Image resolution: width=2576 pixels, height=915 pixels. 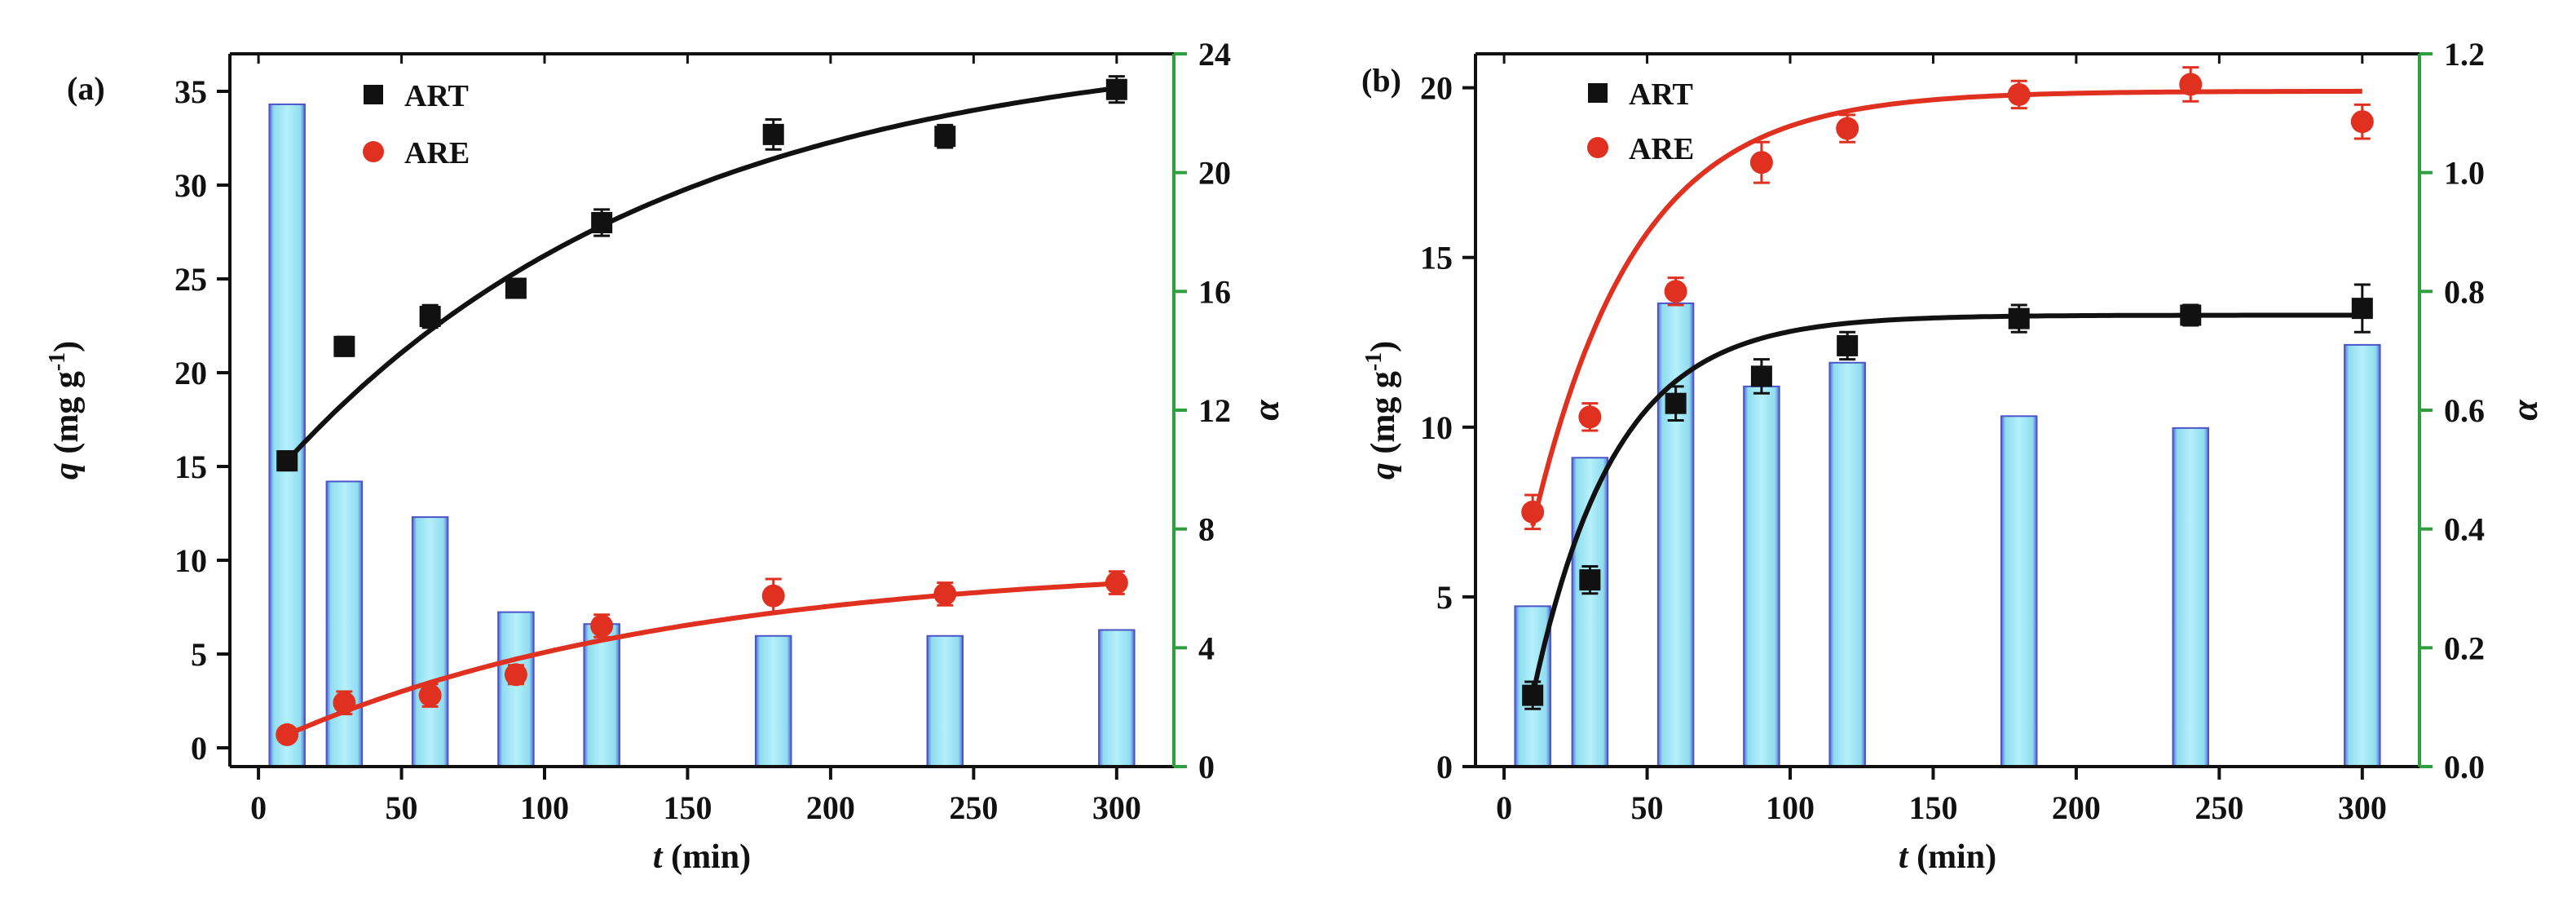 I want to click on fit-curve-are, so click(x=701, y=659).